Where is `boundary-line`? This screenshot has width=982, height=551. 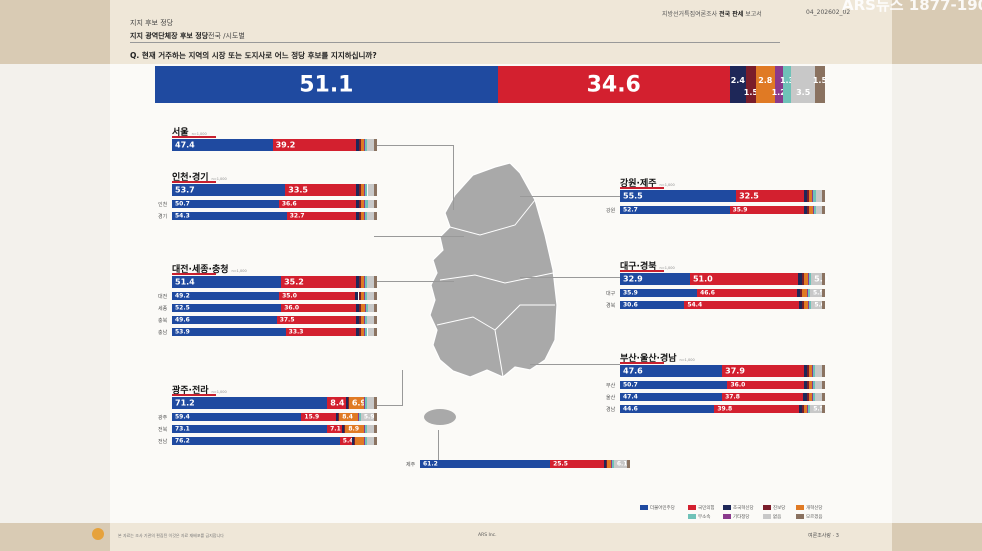 boundary-line is located at coordinates (470, 347).